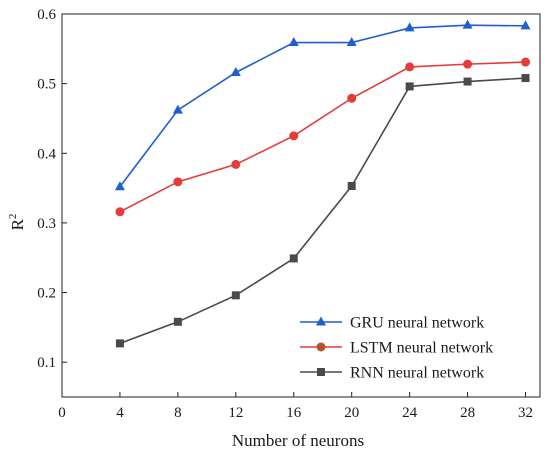  Describe the element at coordinates (46, 224) in the screenshot. I see `y-tick-label: 0.3` at that location.